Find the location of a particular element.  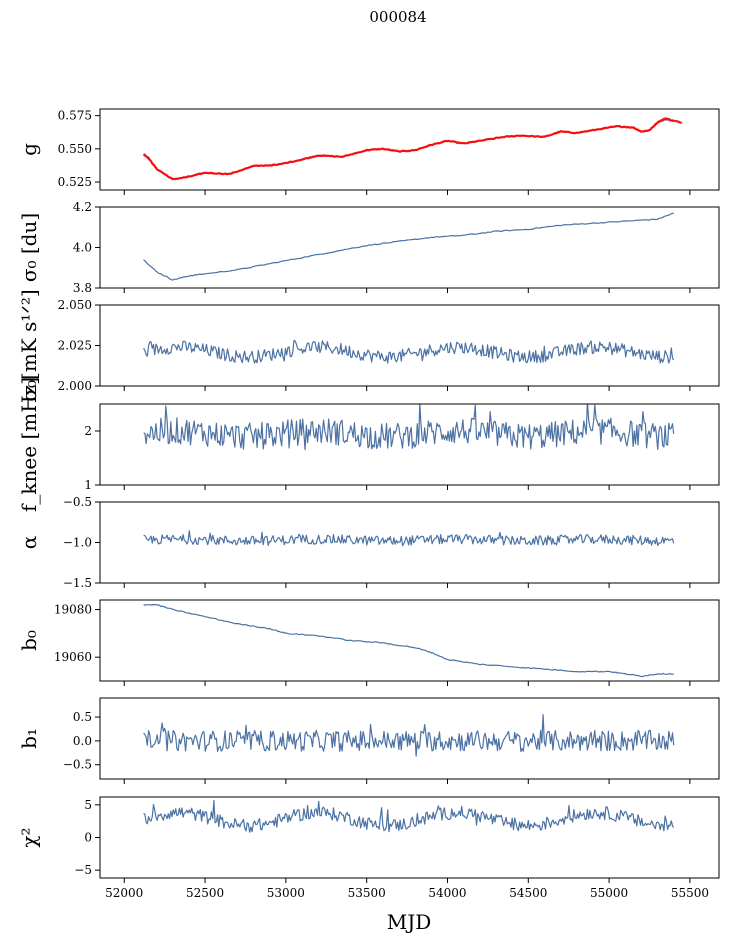

y-tick-label: 1 is located at coordinates (88, 485).